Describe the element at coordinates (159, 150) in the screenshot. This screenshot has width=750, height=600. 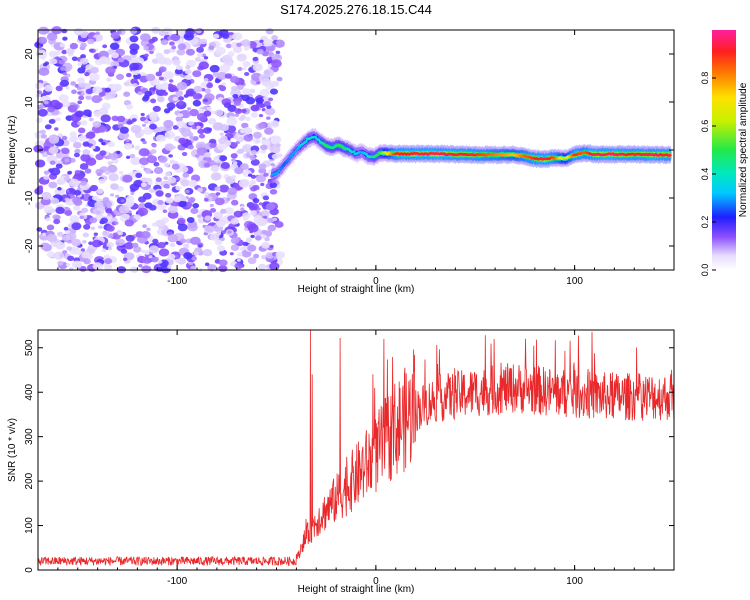
I see `noise-speckle-layer` at that location.